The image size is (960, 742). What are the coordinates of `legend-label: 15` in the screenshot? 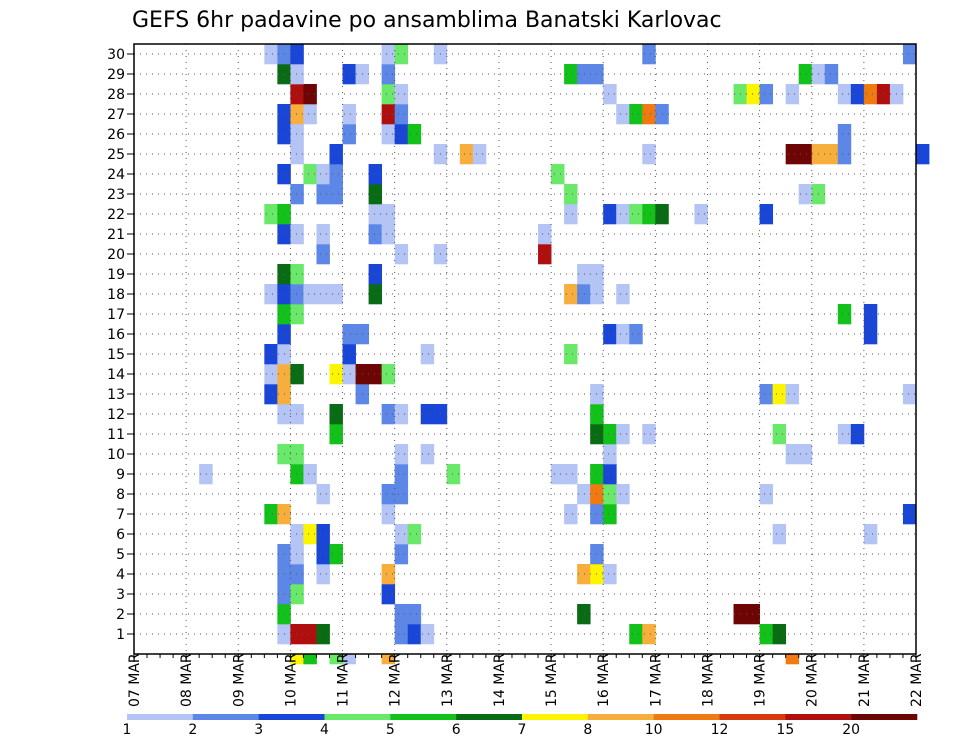 It's located at (785, 730).